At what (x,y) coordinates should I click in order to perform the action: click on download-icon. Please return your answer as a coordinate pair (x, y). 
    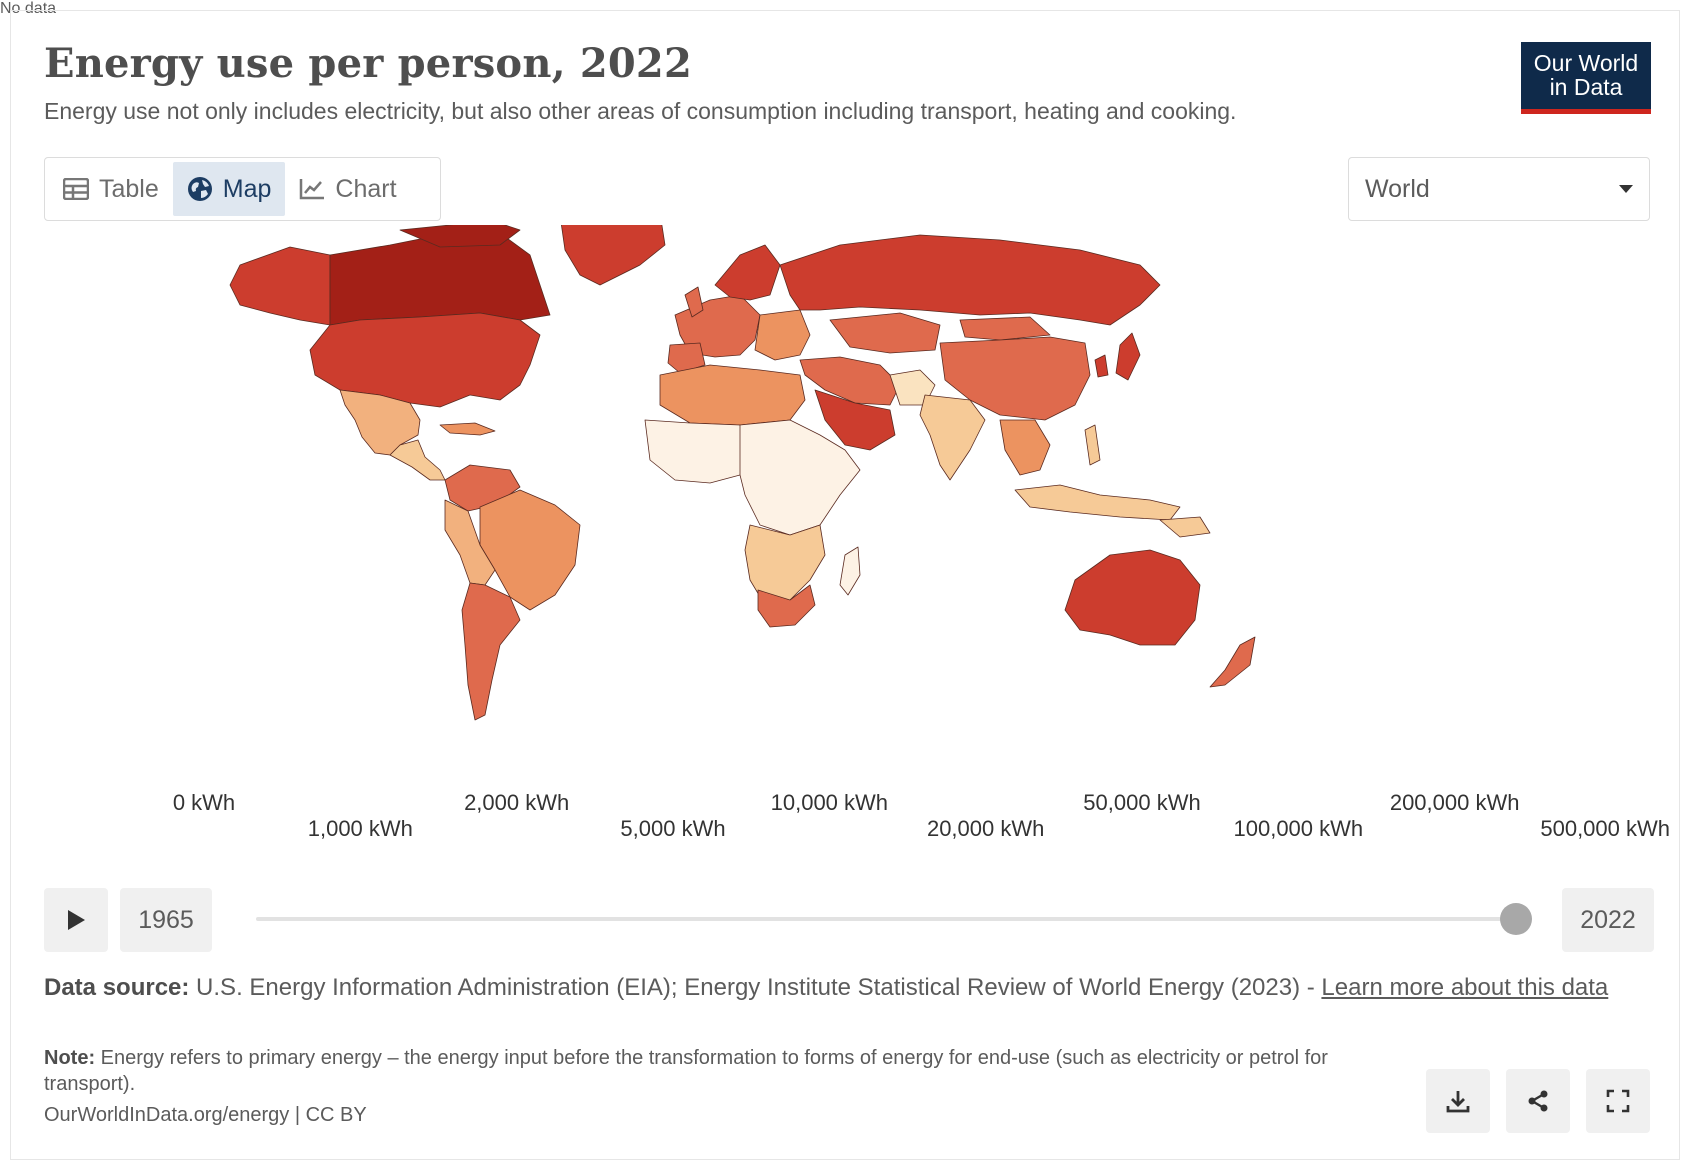
    Looking at the image, I should click on (1458, 1102).